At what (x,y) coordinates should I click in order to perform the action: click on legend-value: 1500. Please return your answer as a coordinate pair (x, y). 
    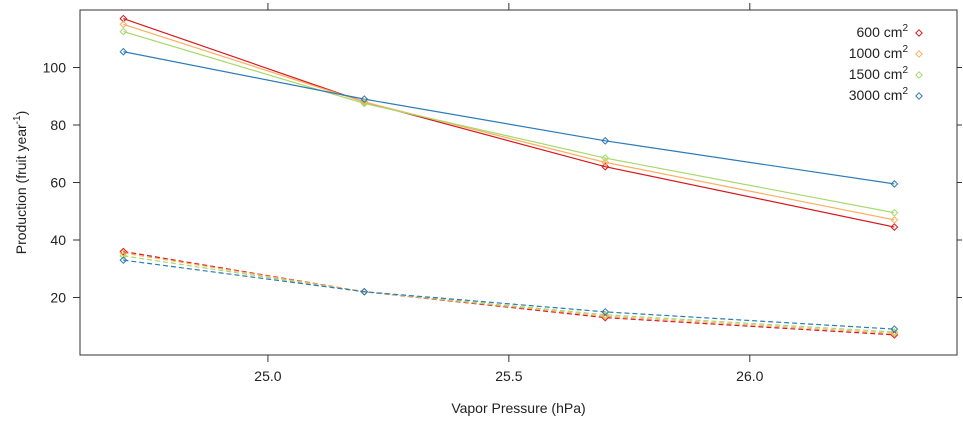
    Looking at the image, I should click on (866, 74).